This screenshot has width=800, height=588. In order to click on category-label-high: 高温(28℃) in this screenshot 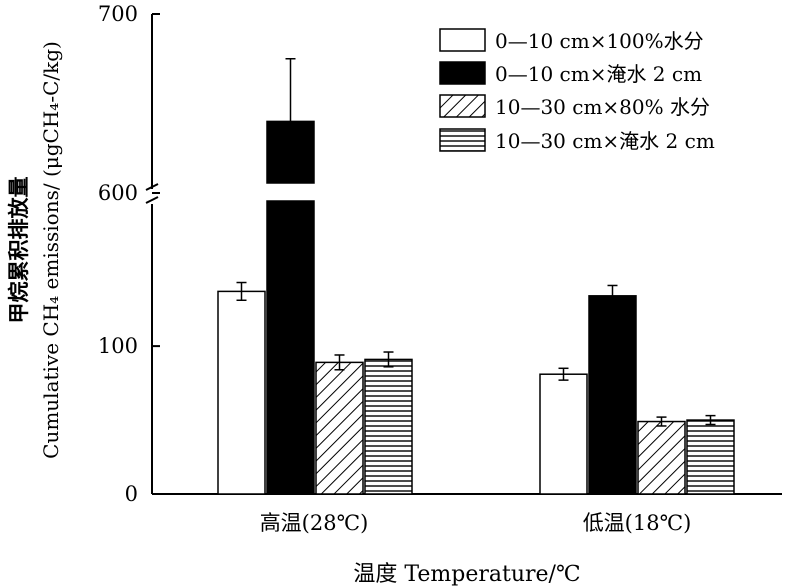, I will do `click(314, 523)`.